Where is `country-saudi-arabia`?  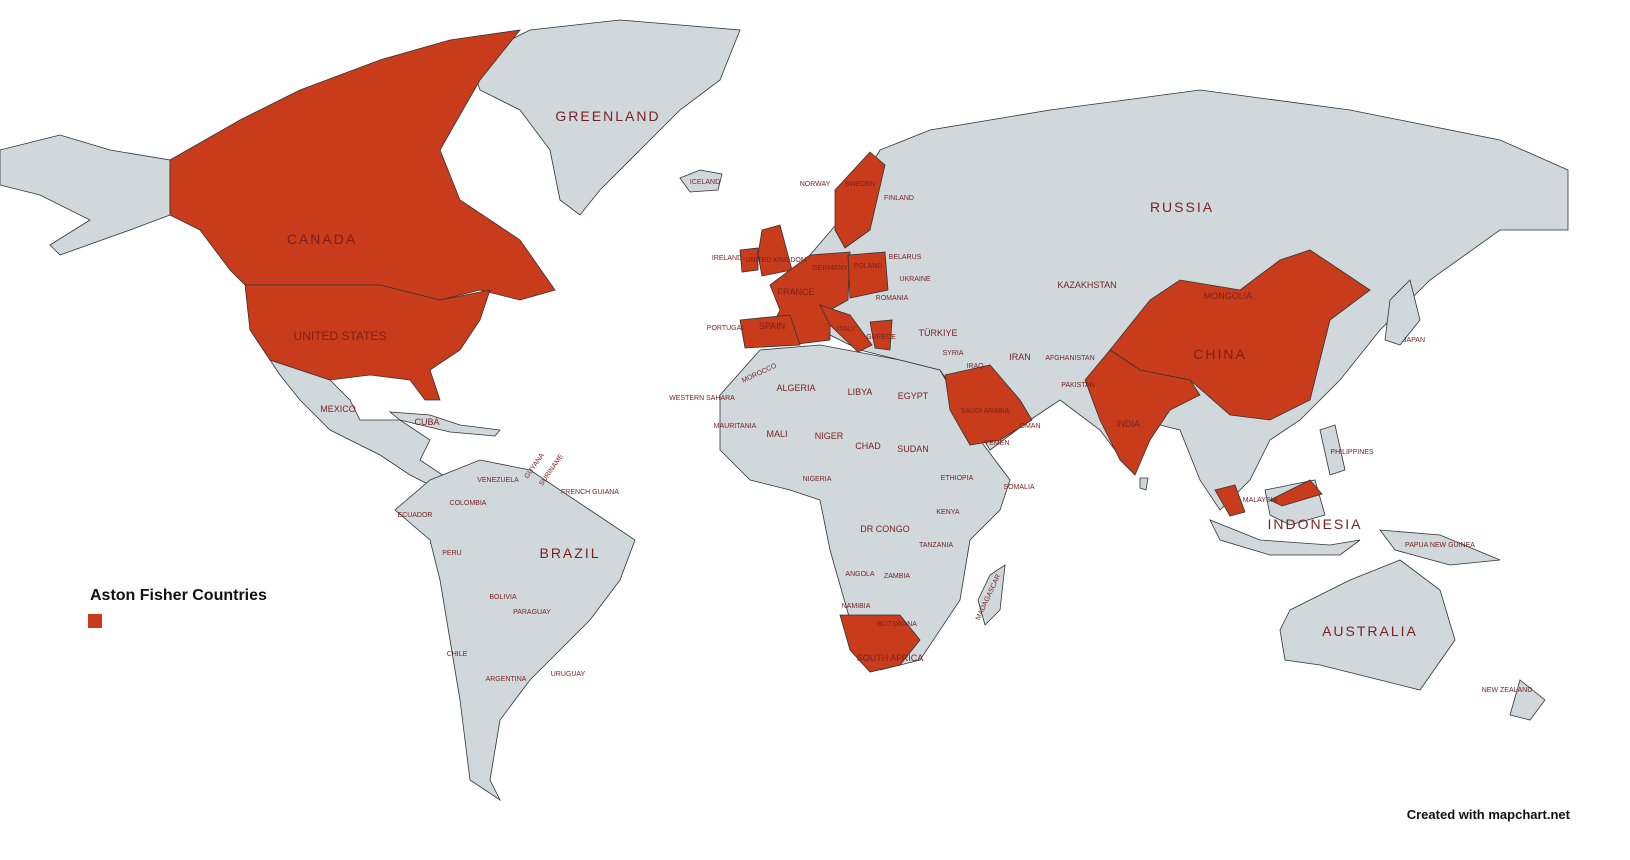
country-saudi-arabia is located at coordinates (988, 405).